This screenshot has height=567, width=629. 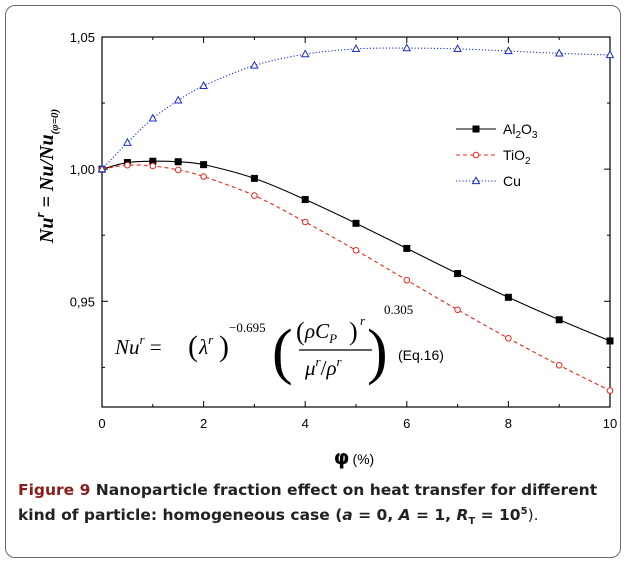 I want to click on eq-big-paren-open: (, so click(x=282, y=352).